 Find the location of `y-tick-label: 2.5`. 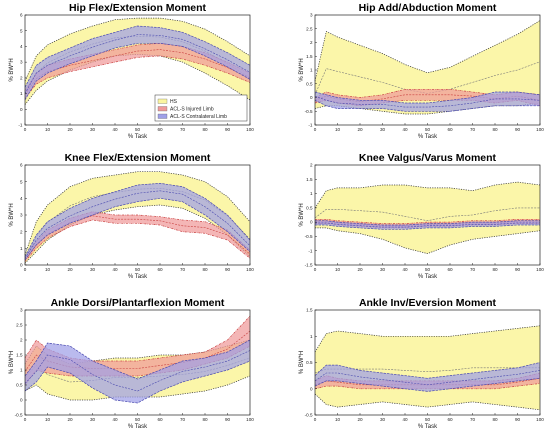

y-tick-label: 2.5 is located at coordinates (309, 28).